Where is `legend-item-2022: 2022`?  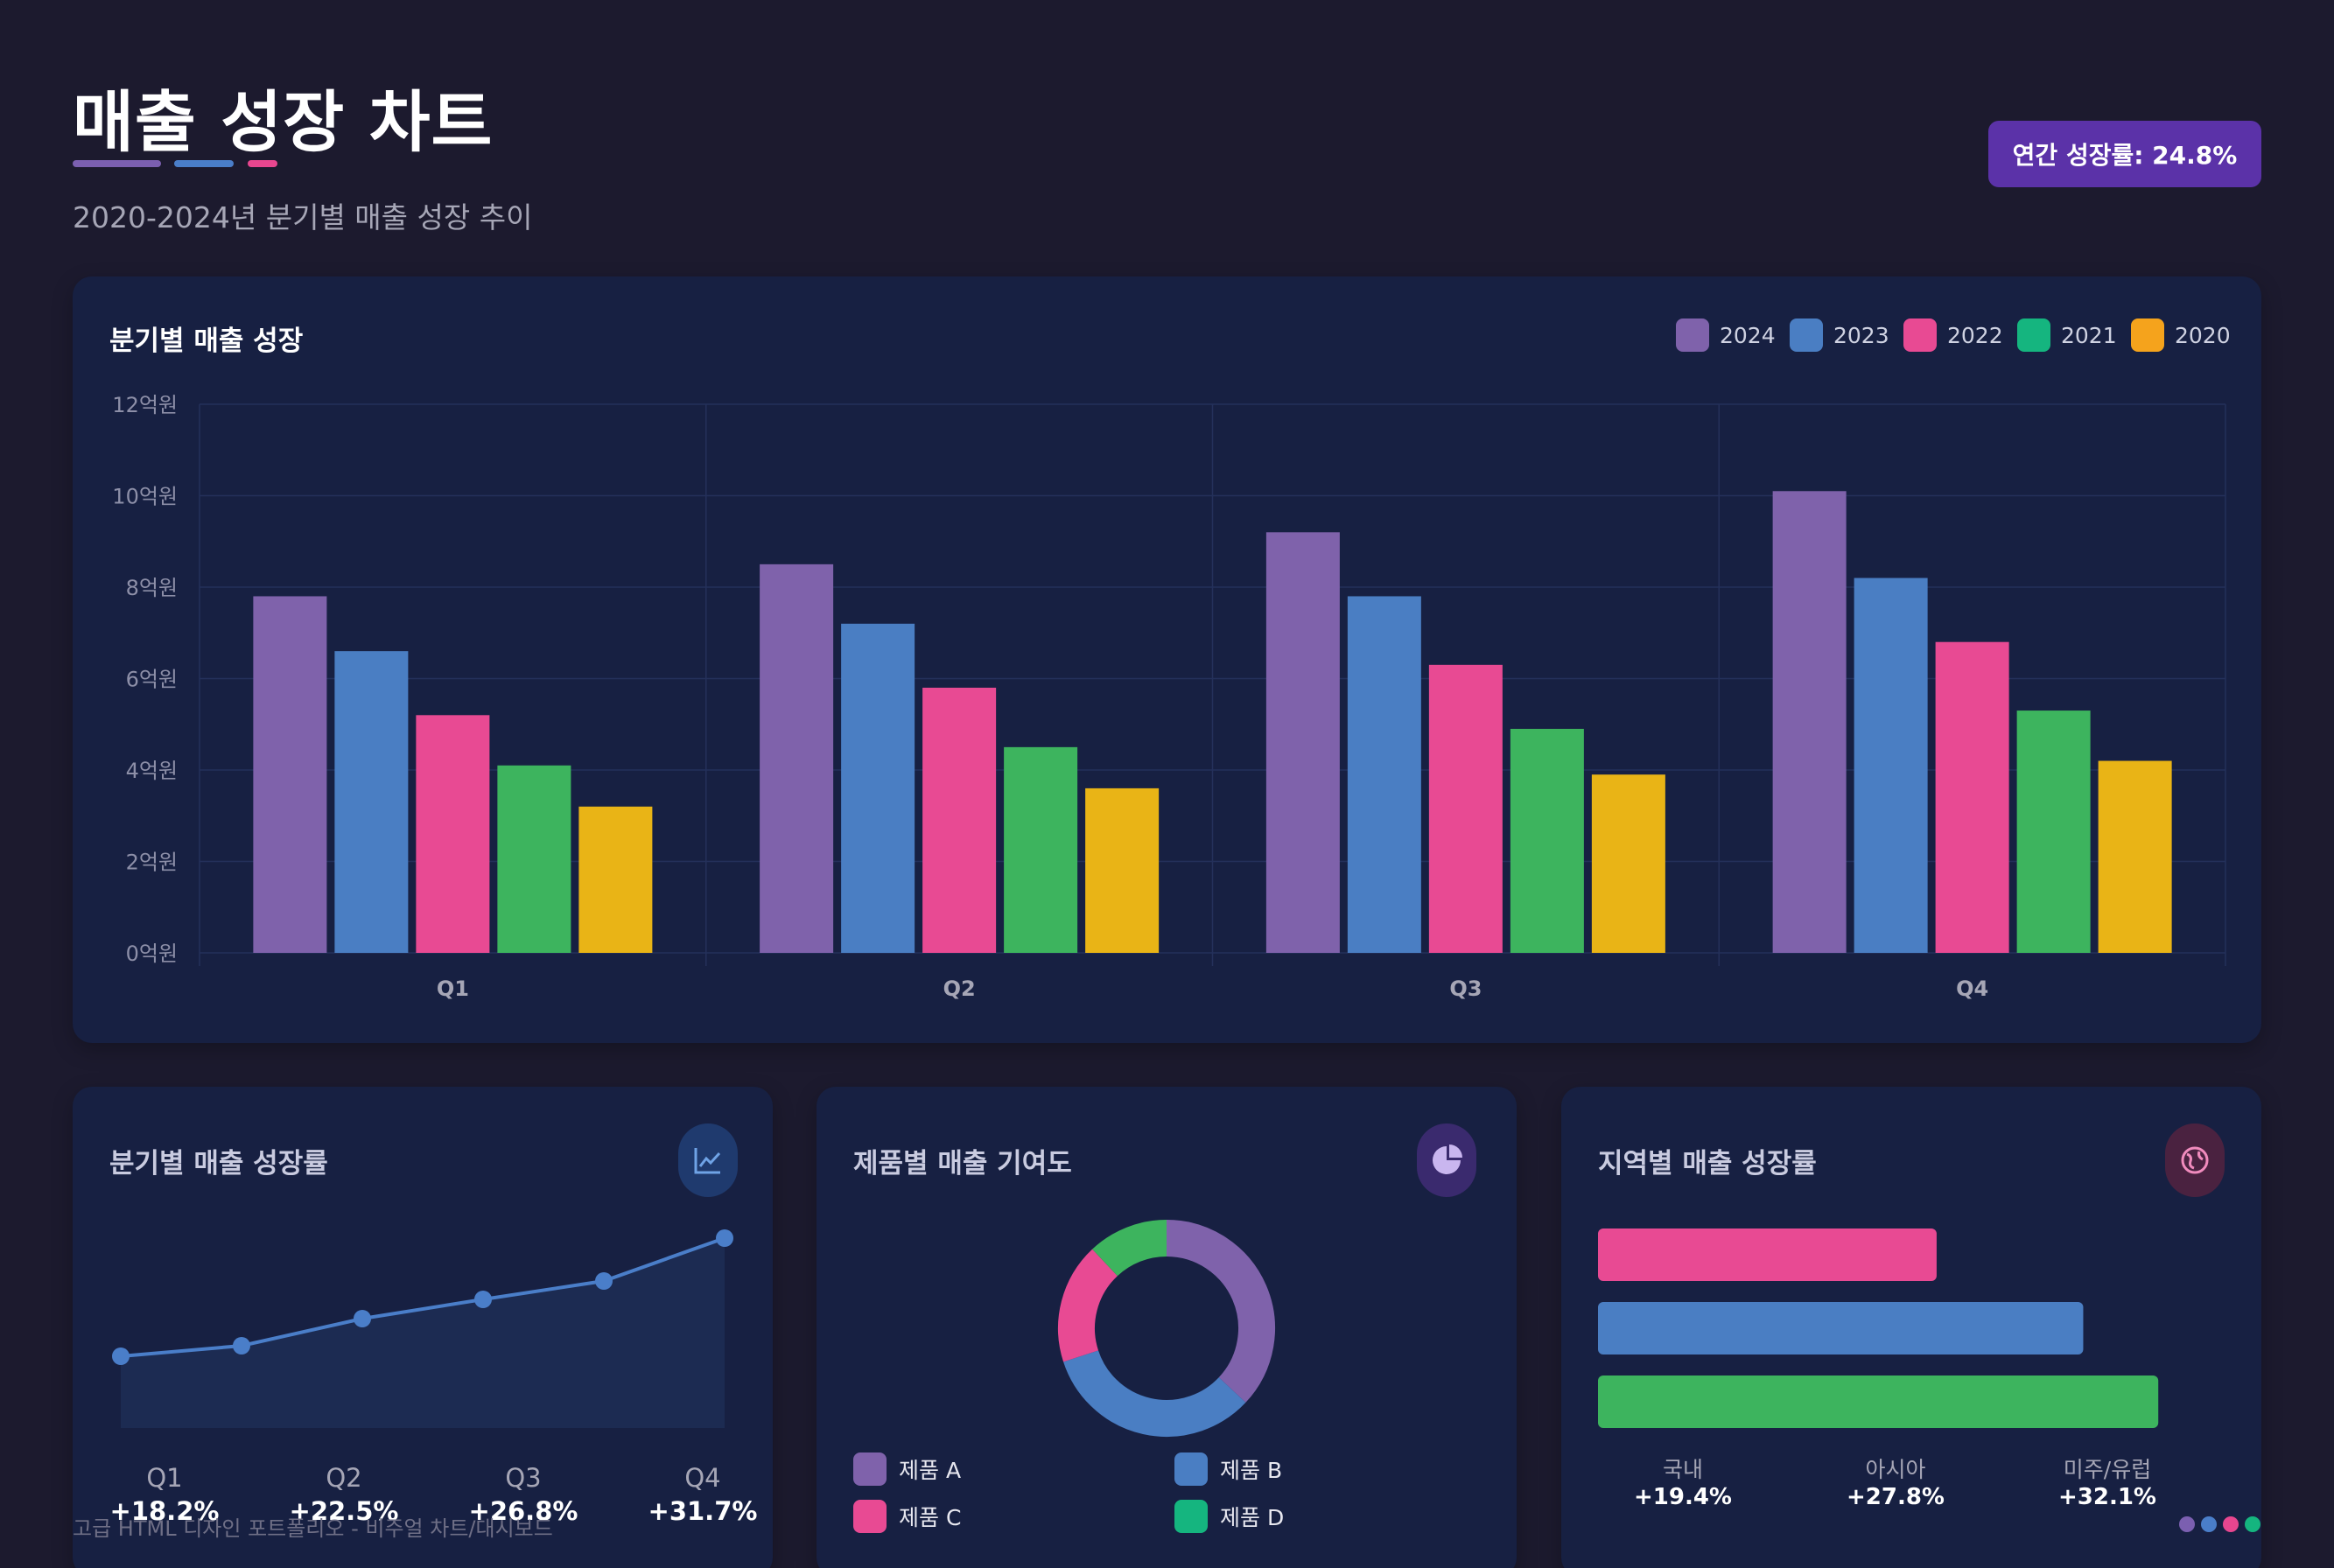
legend-item-2022: 2022 is located at coordinates (1953, 335).